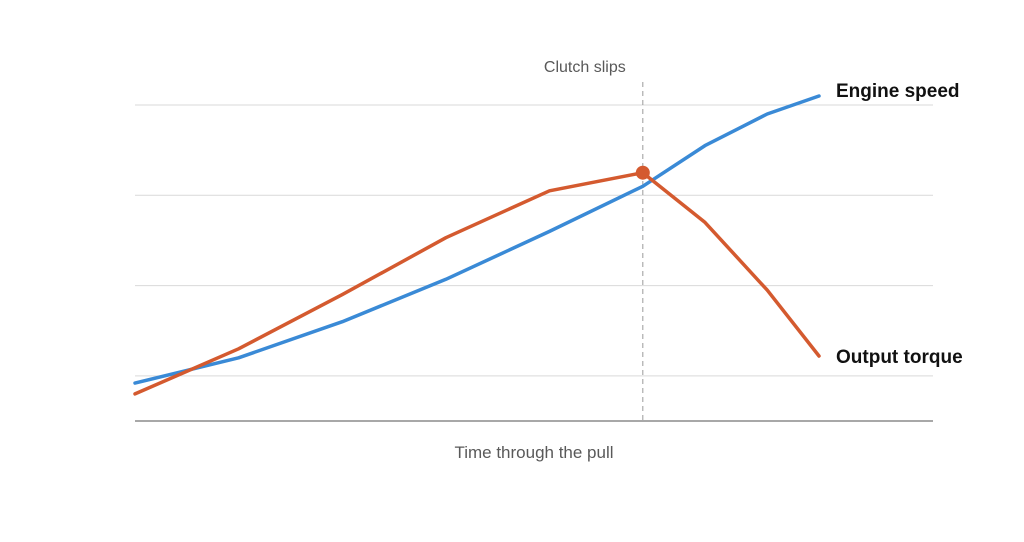  What do you see at coordinates (898, 91) in the screenshot?
I see `series-label-0: Engine speed` at bounding box center [898, 91].